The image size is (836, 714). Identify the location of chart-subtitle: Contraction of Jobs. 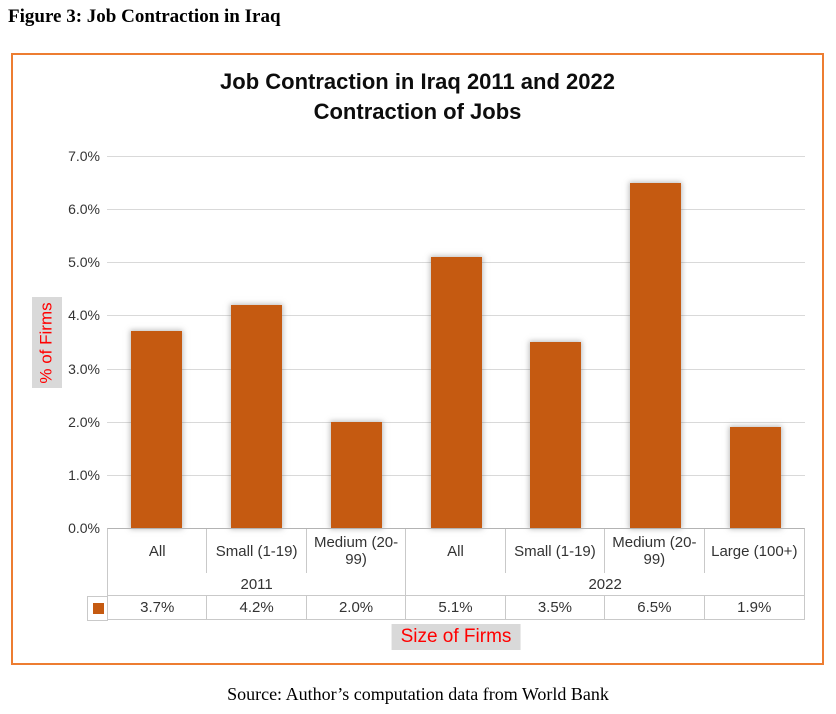
(417, 111).